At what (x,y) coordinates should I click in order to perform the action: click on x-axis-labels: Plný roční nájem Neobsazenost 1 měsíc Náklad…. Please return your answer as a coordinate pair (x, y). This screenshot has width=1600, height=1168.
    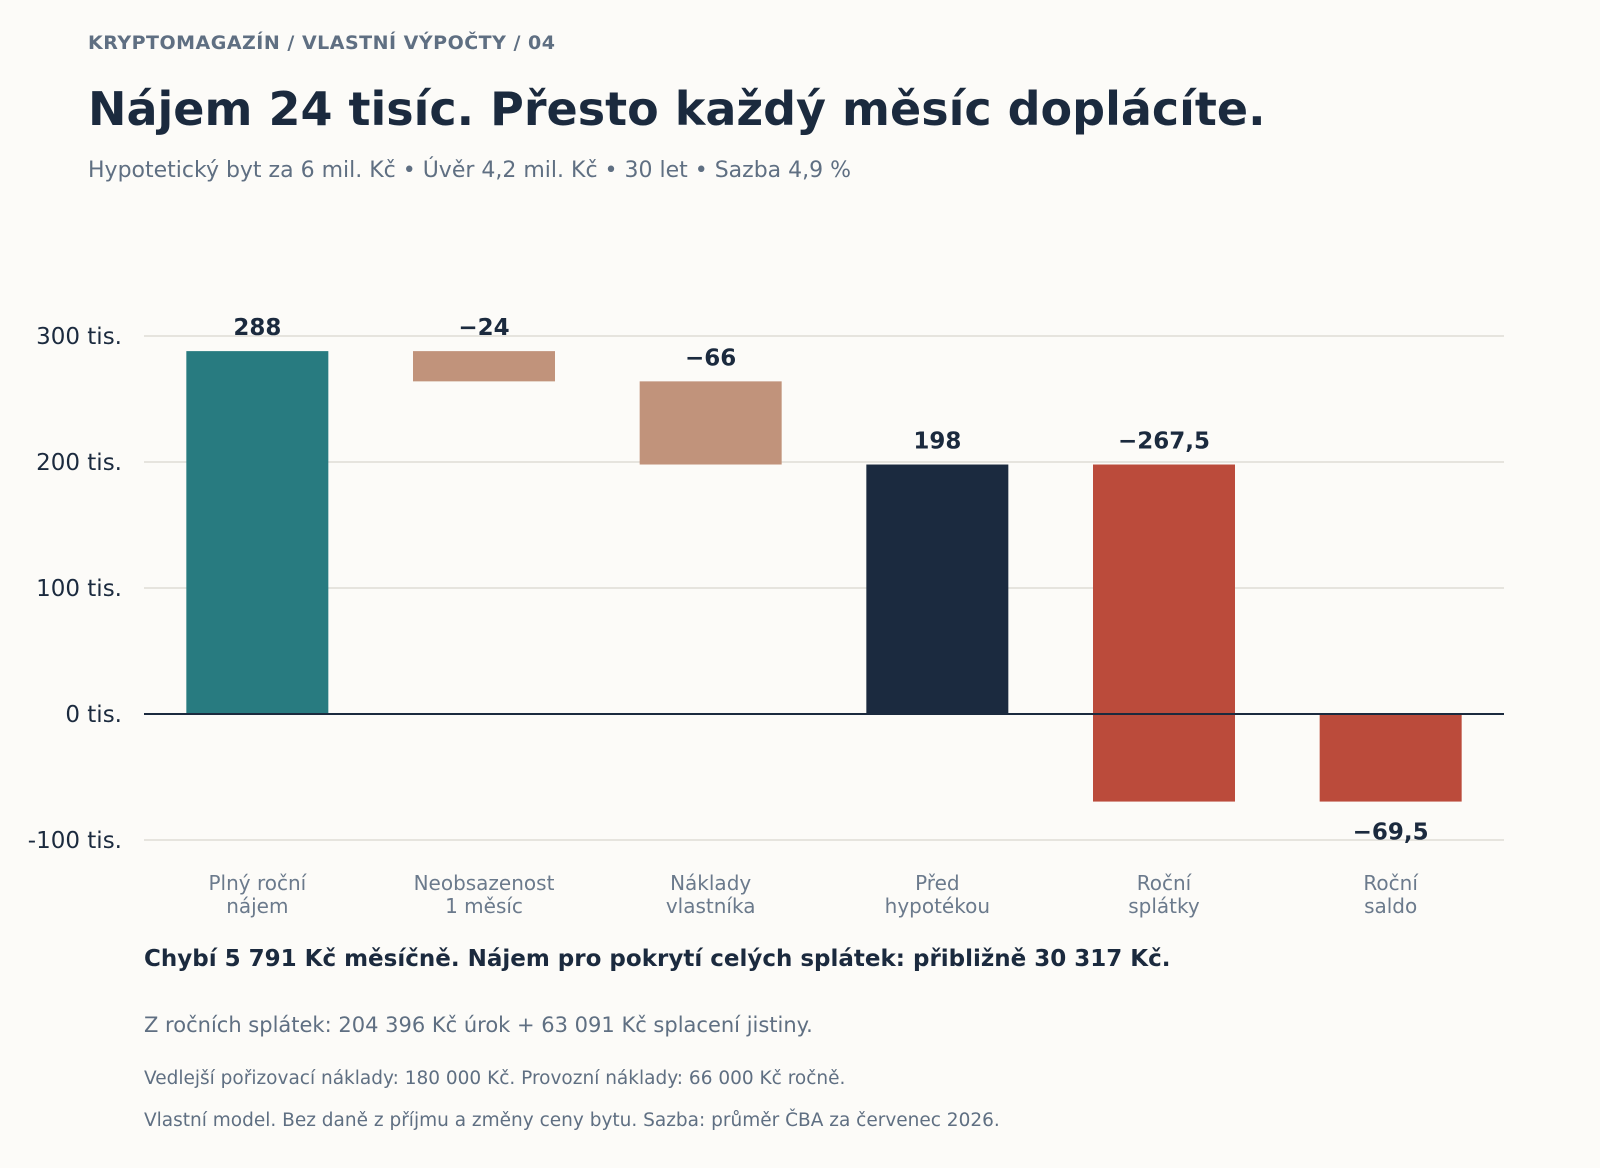
    Looking at the image, I should click on (813, 894).